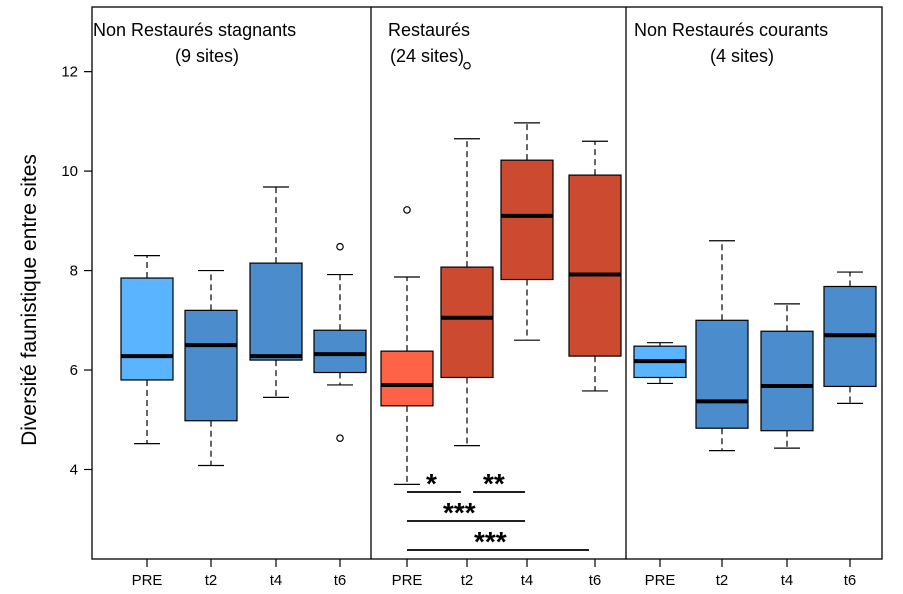 The height and width of the screenshot is (594, 903). What do you see at coordinates (194, 30) in the screenshot?
I see `panel-1-title-line1: Non Restaurés stagnants` at bounding box center [194, 30].